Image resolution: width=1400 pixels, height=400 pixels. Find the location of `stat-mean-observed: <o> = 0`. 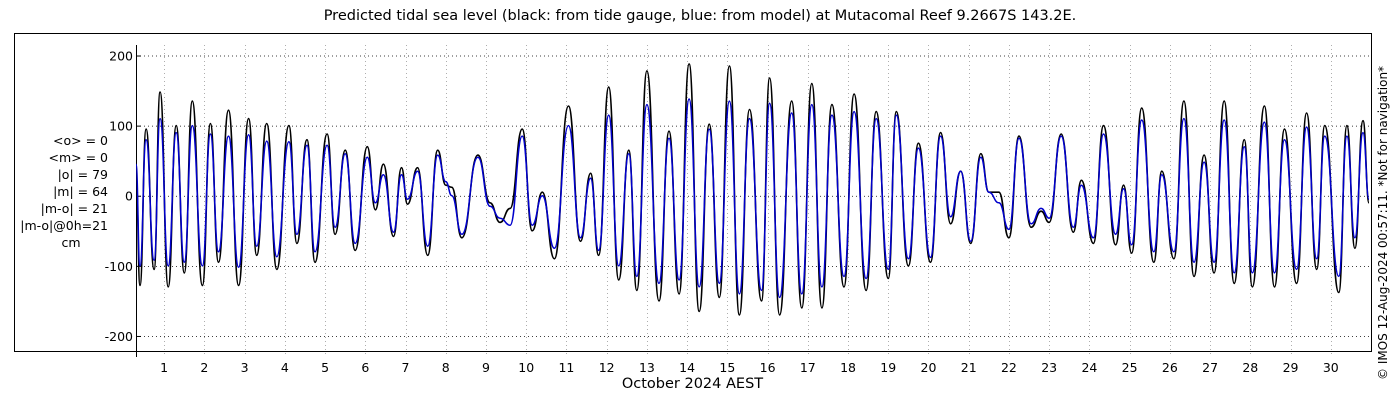

stat-mean-observed: <o> = 0 is located at coordinates (80, 140).